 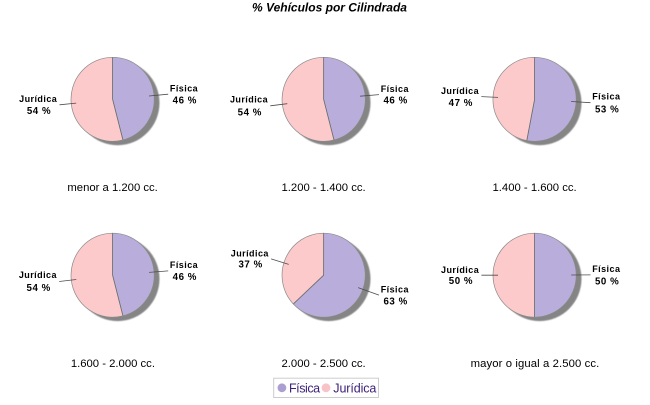 What do you see at coordinates (324, 364) in the screenshot?
I see `svg-text: 2.000 - 2.500 cc.` at bounding box center [324, 364].